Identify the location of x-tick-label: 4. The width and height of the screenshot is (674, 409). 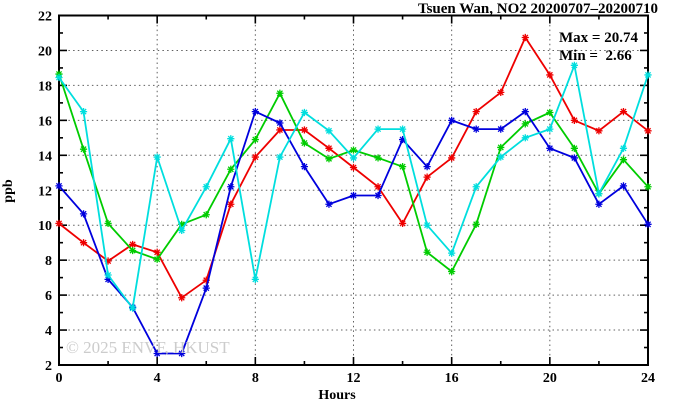
(157, 378).